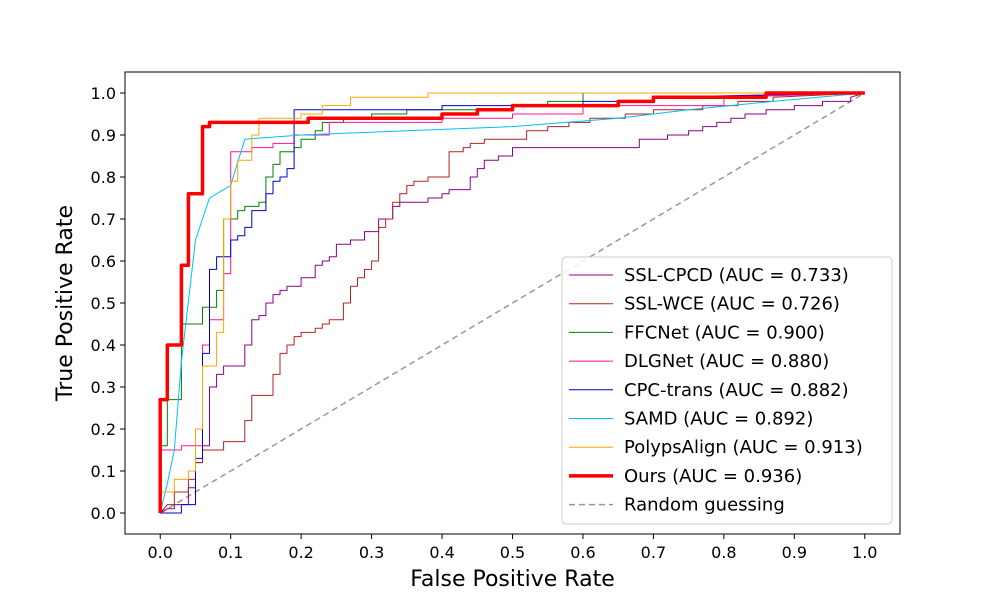 The height and width of the screenshot is (600, 1000). What do you see at coordinates (653, 552) in the screenshot?
I see `x-tick-label: 0.7` at bounding box center [653, 552].